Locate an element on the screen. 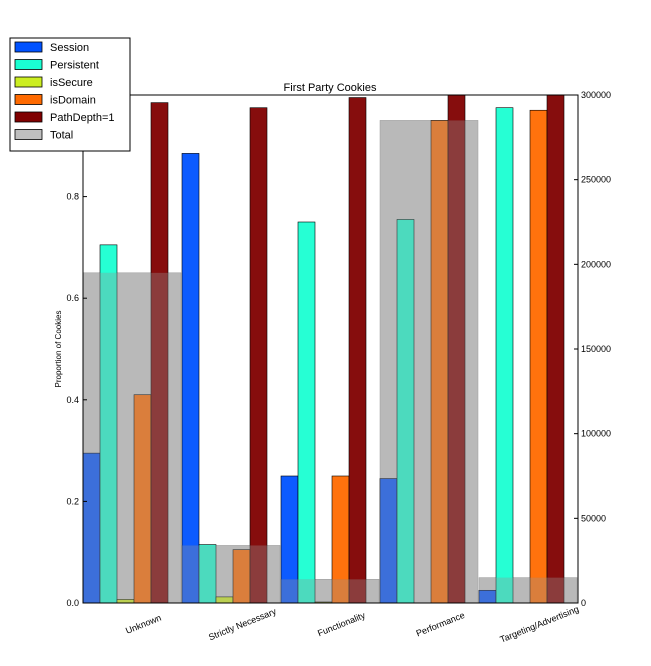 This screenshot has width=651, height=666. legend-label: Session is located at coordinates (69, 48).